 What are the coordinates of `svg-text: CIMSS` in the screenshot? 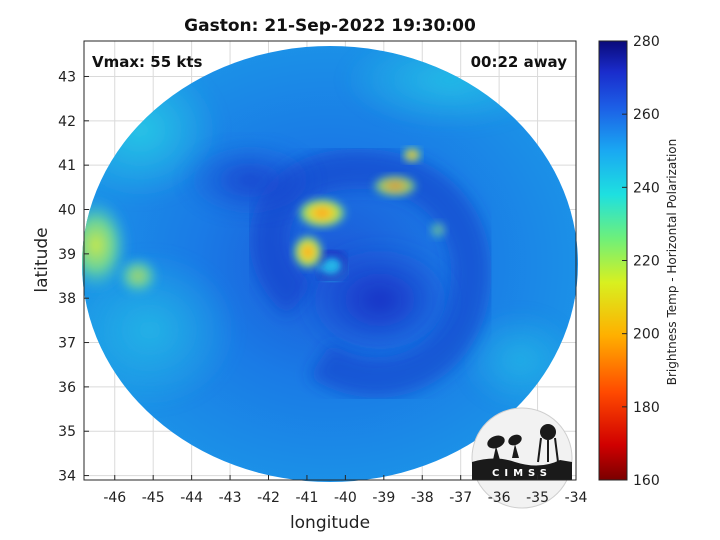 It's located at (522, 473).